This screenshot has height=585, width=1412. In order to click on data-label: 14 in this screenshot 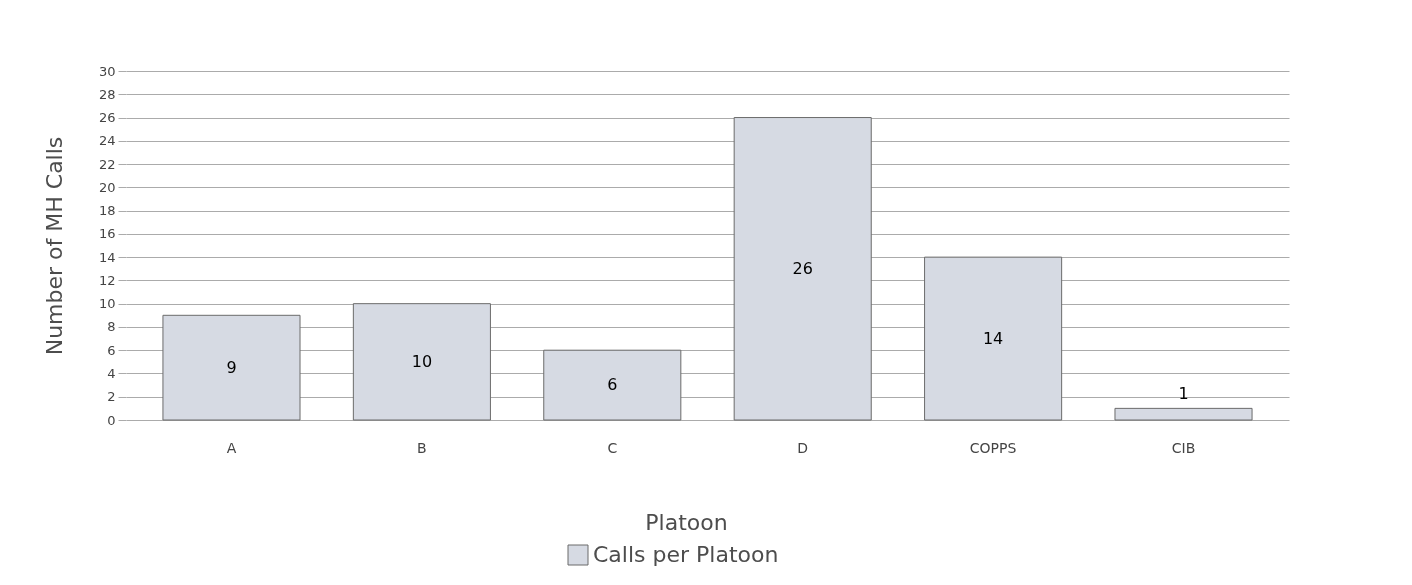, I will do `click(993, 338)`.